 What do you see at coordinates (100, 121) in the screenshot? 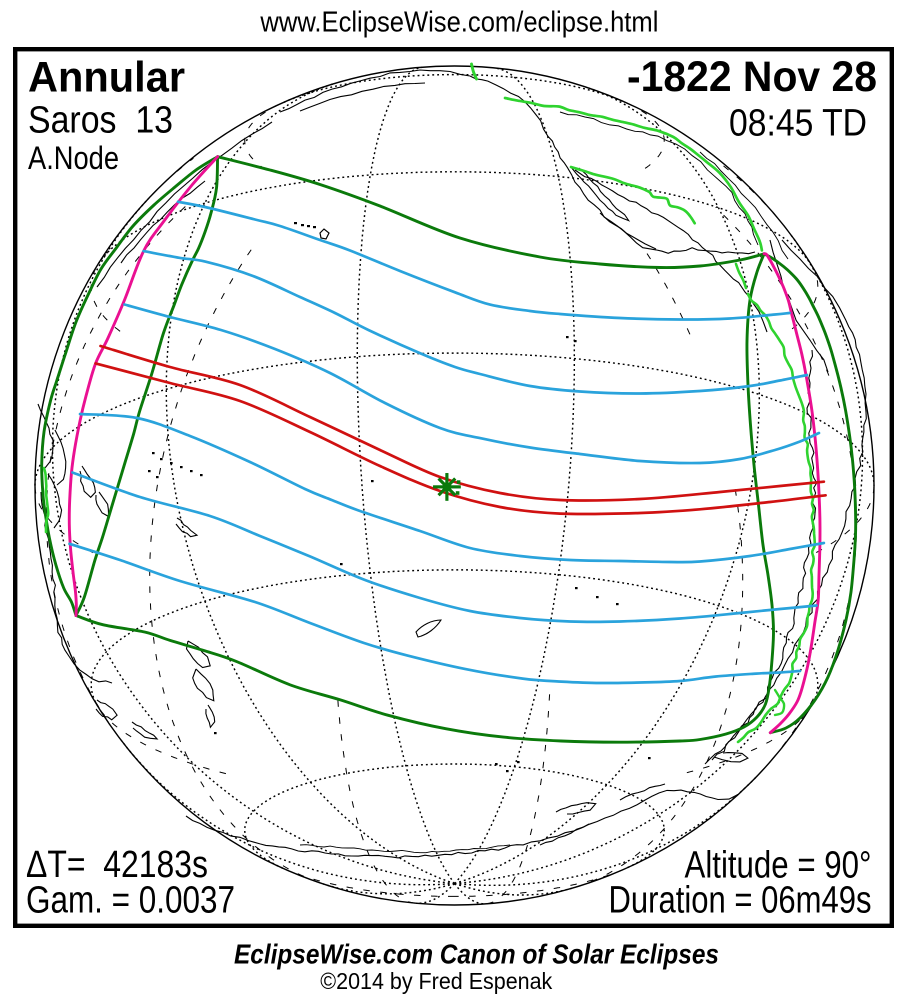
I see `svg-text: Saros 13` at bounding box center [100, 121].